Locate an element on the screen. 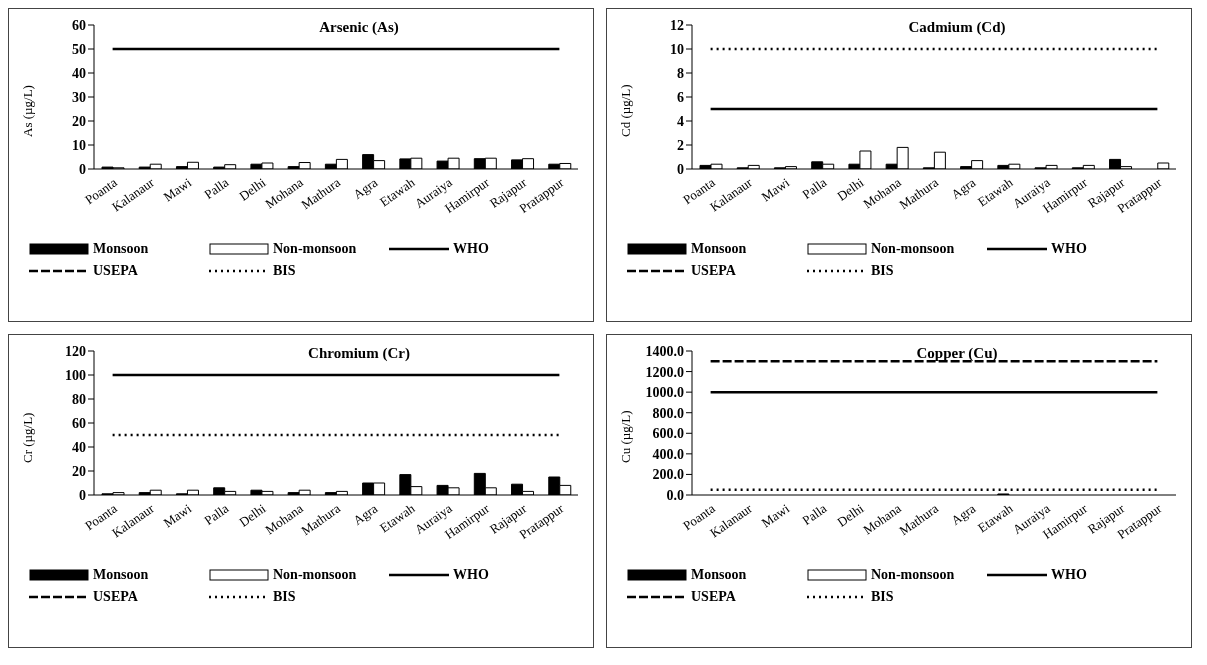  y-tick-label: 8 is located at coordinates (680, 73).